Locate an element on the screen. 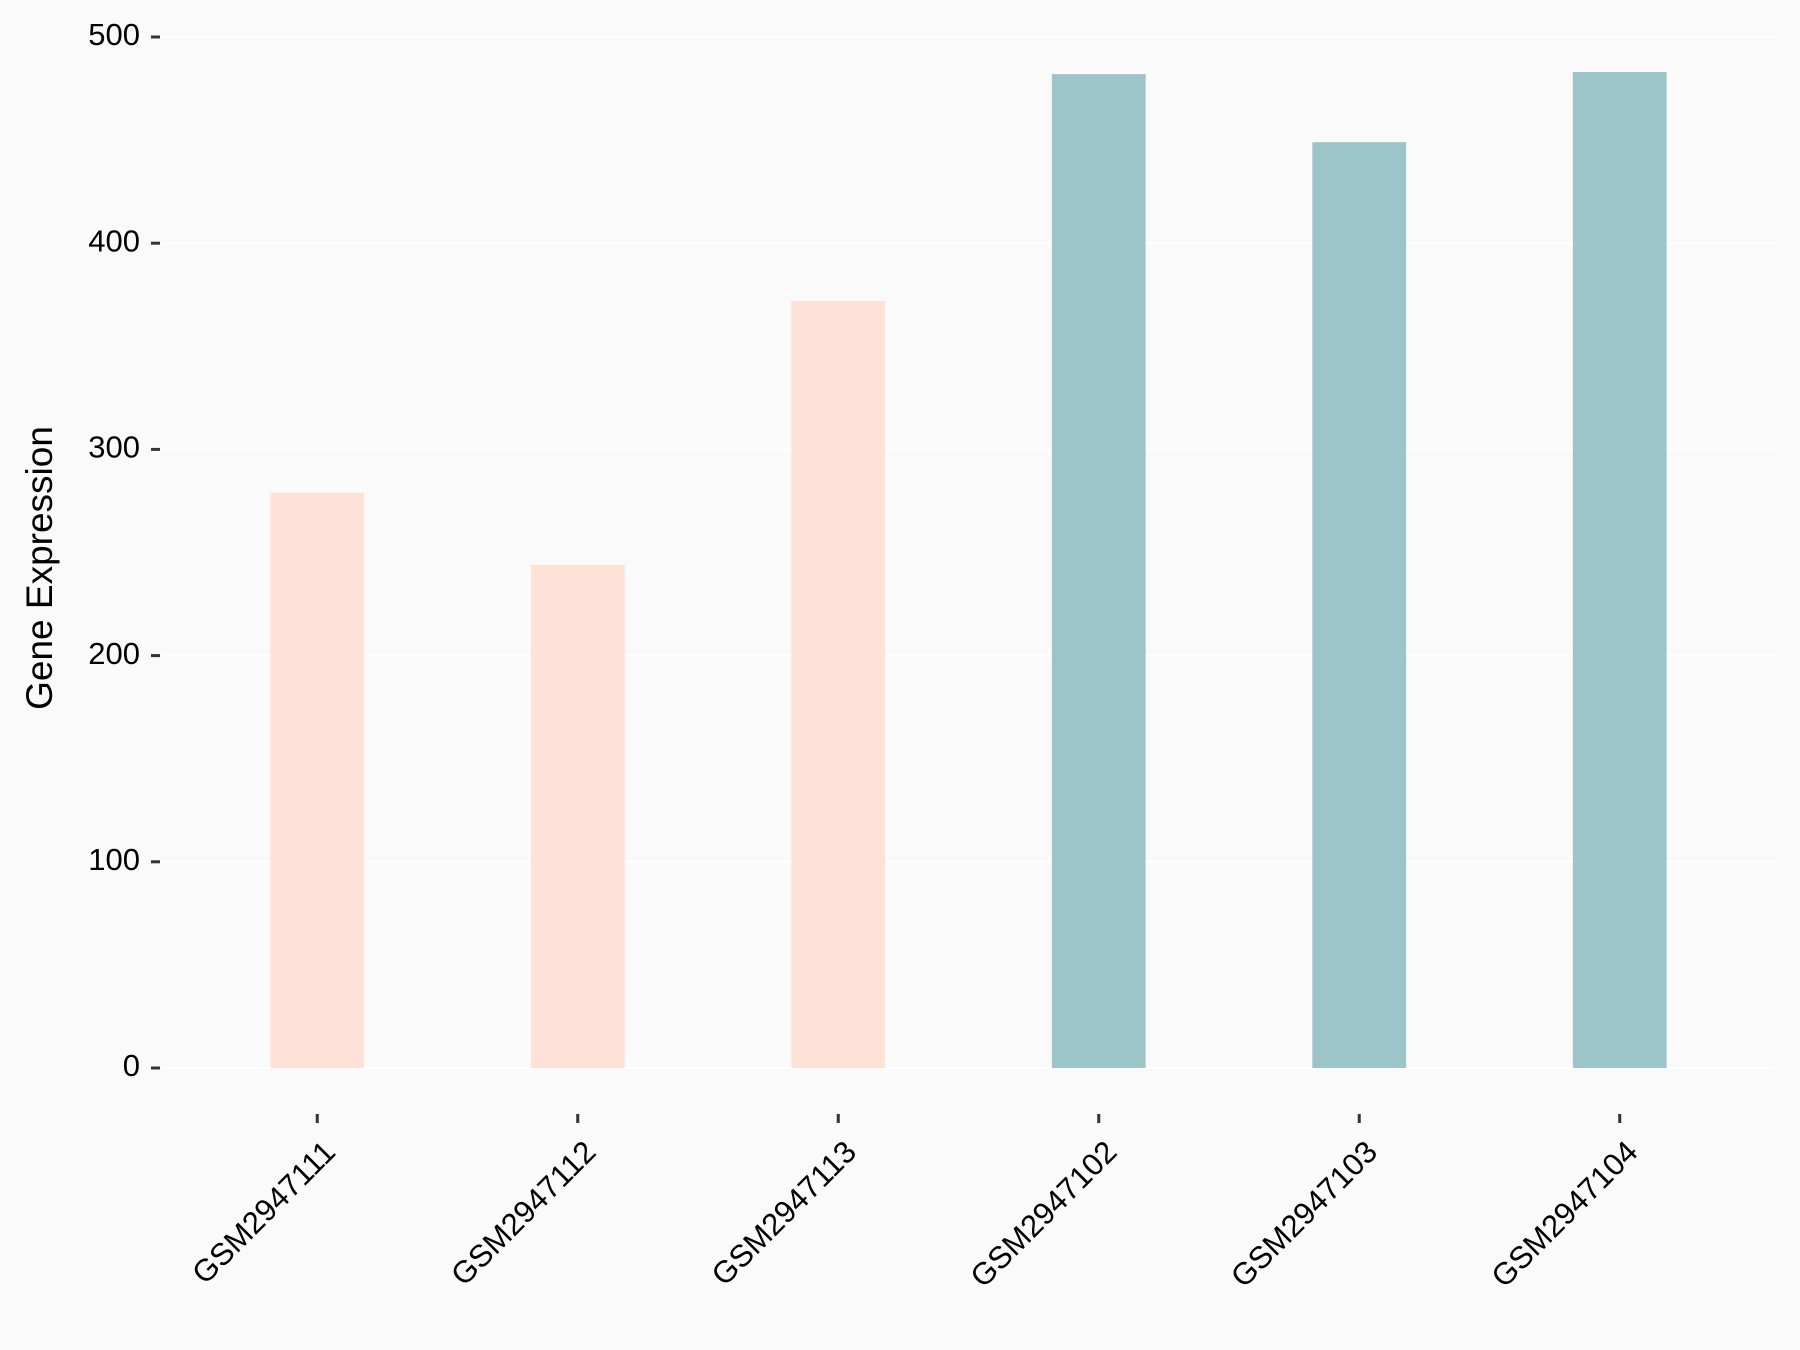  x-tick-label: GSM2947104 is located at coordinates (1564, 1214).